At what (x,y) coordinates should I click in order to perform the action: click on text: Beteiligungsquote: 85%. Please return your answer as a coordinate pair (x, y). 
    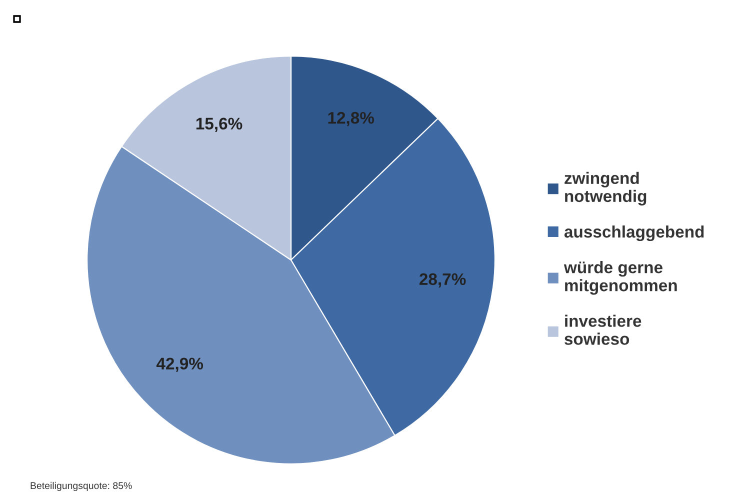
    Looking at the image, I should click on (81, 486).